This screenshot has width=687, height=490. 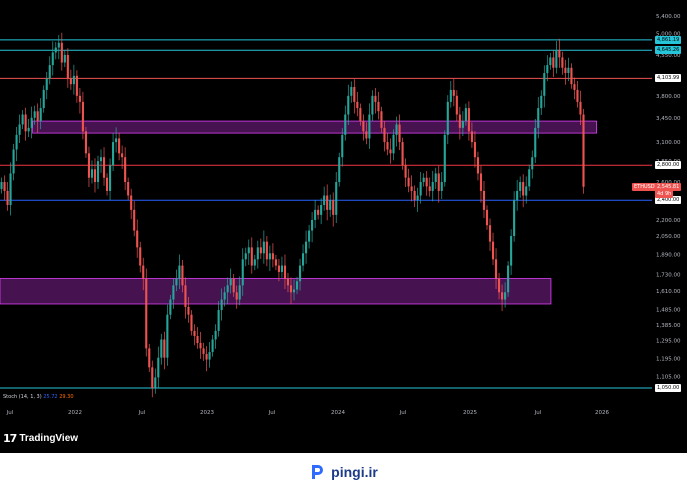 I want to click on pingi-watermark: pingi.ir, so click(x=343, y=471).